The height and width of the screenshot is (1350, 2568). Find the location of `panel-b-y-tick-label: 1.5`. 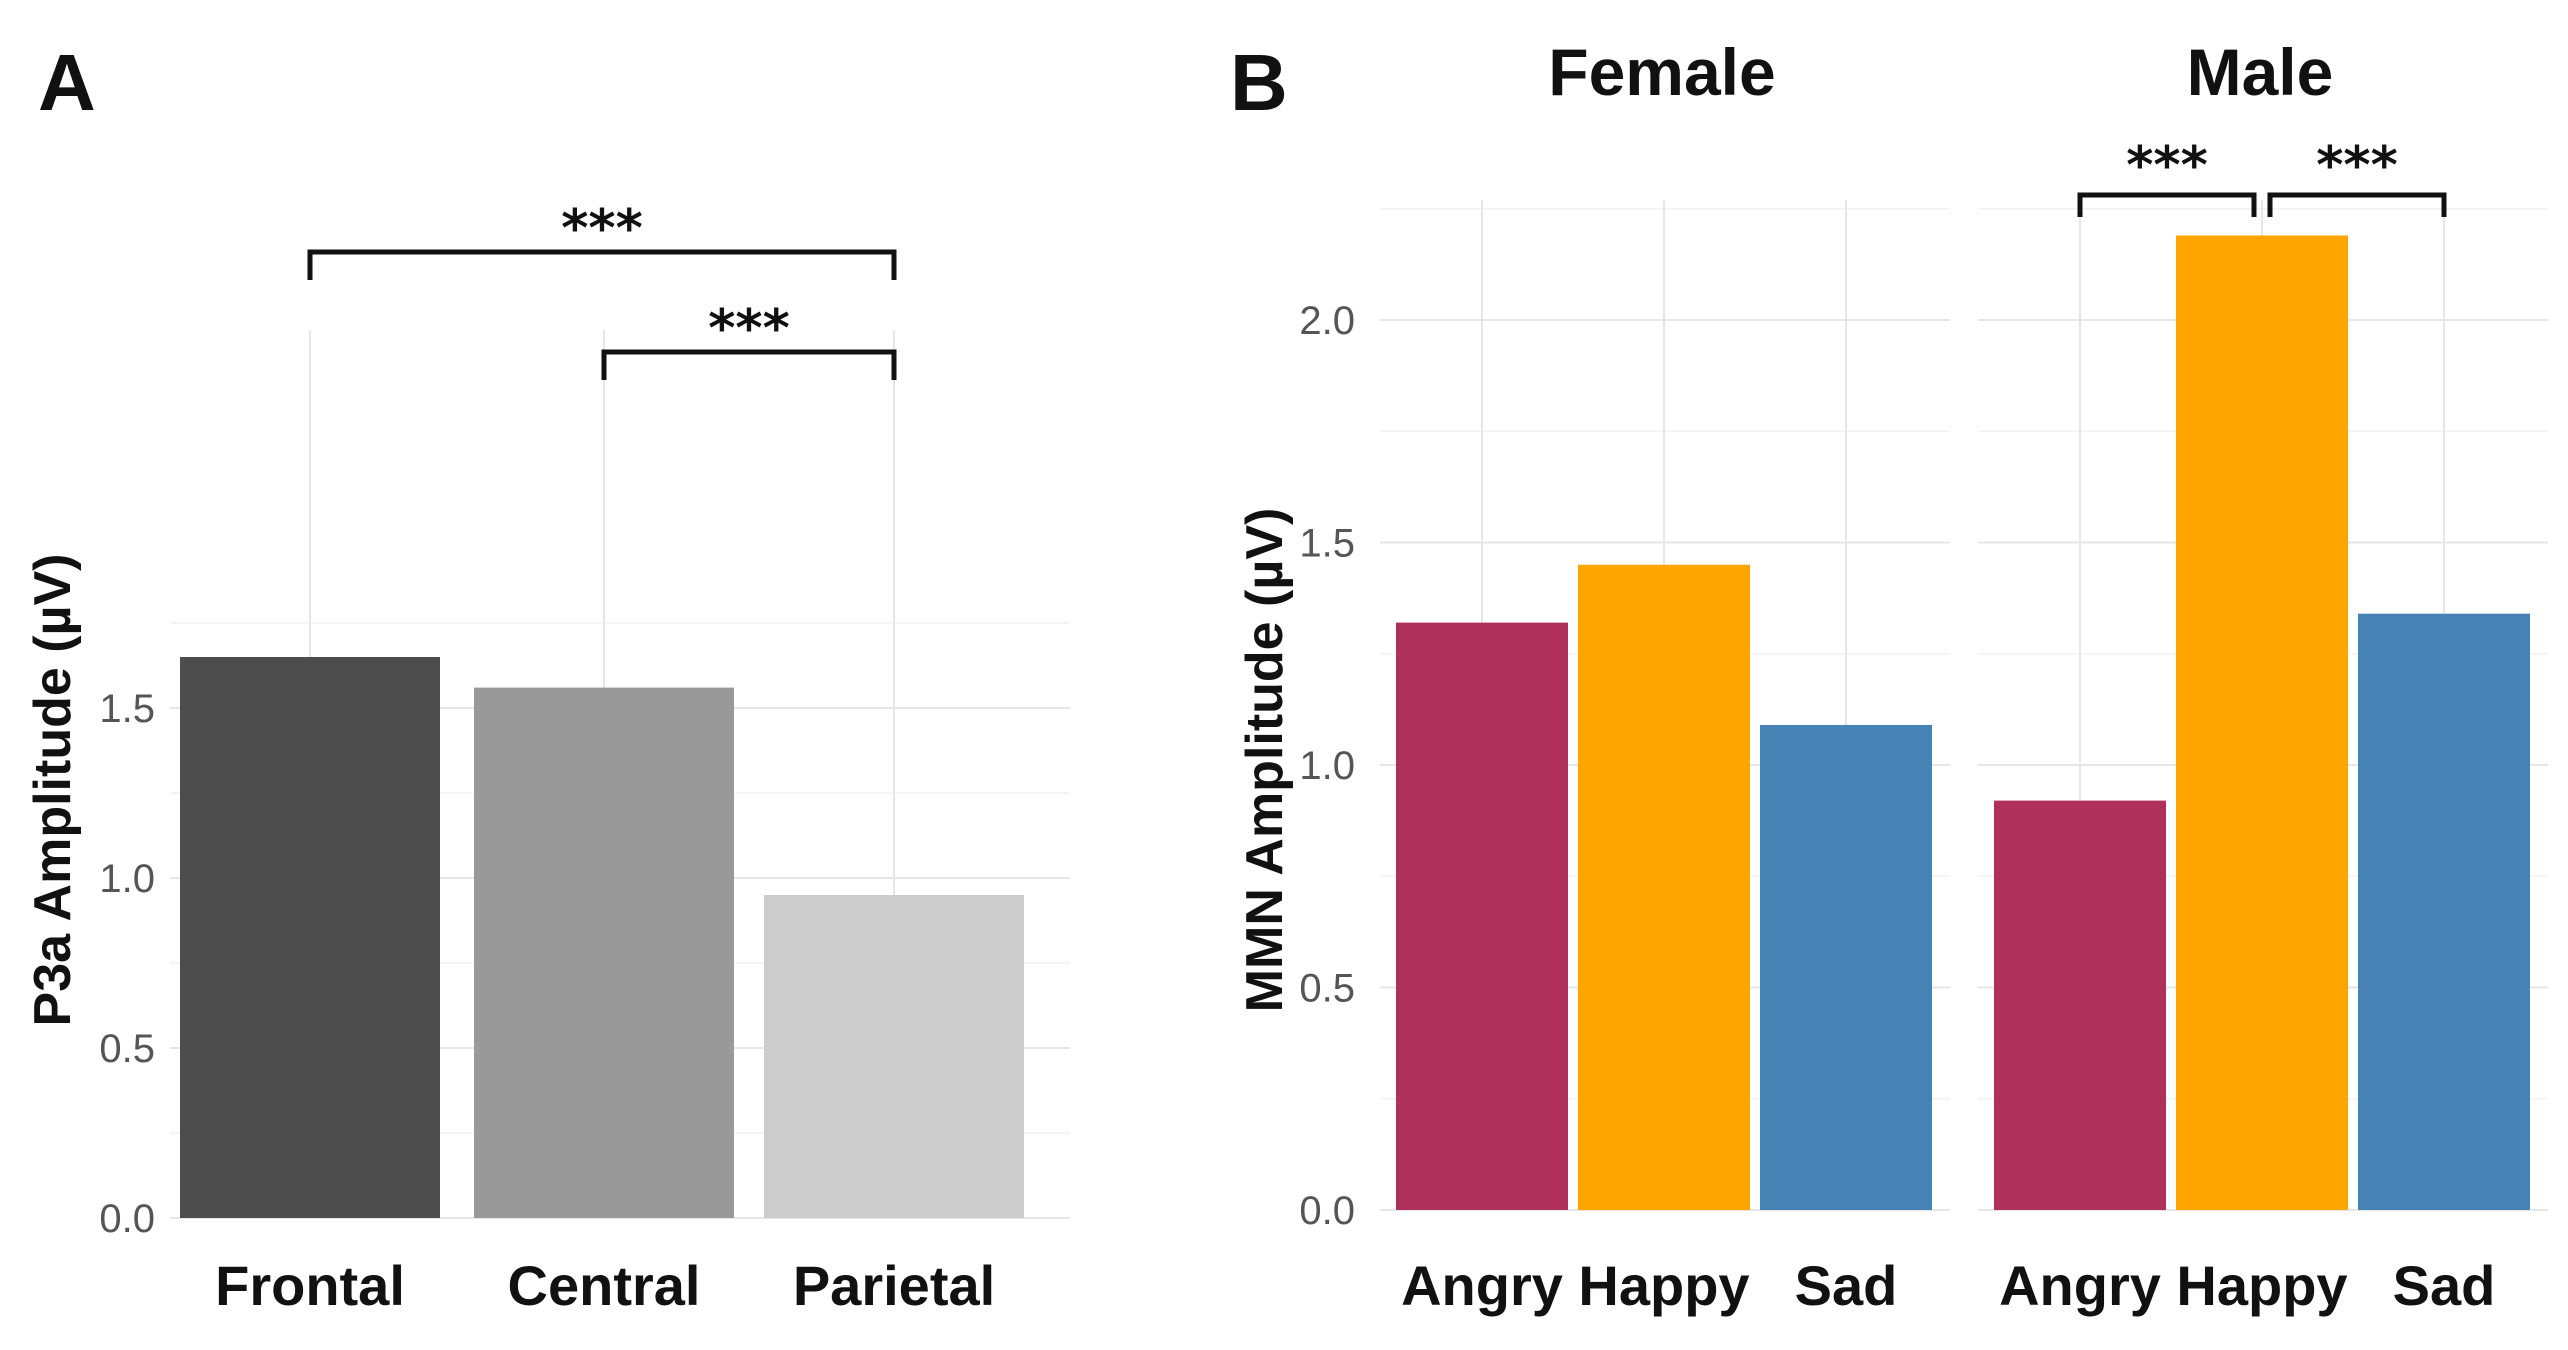

panel-b-y-tick-label: 1.5 is located at coordinates (1327, 544).